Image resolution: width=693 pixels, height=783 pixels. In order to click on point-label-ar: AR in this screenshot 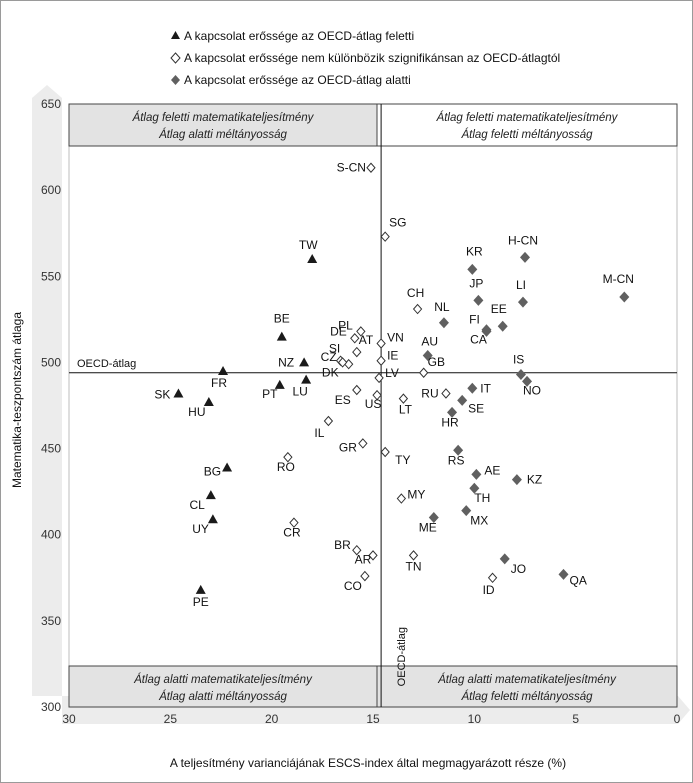, I will do `click(363, 559)`.